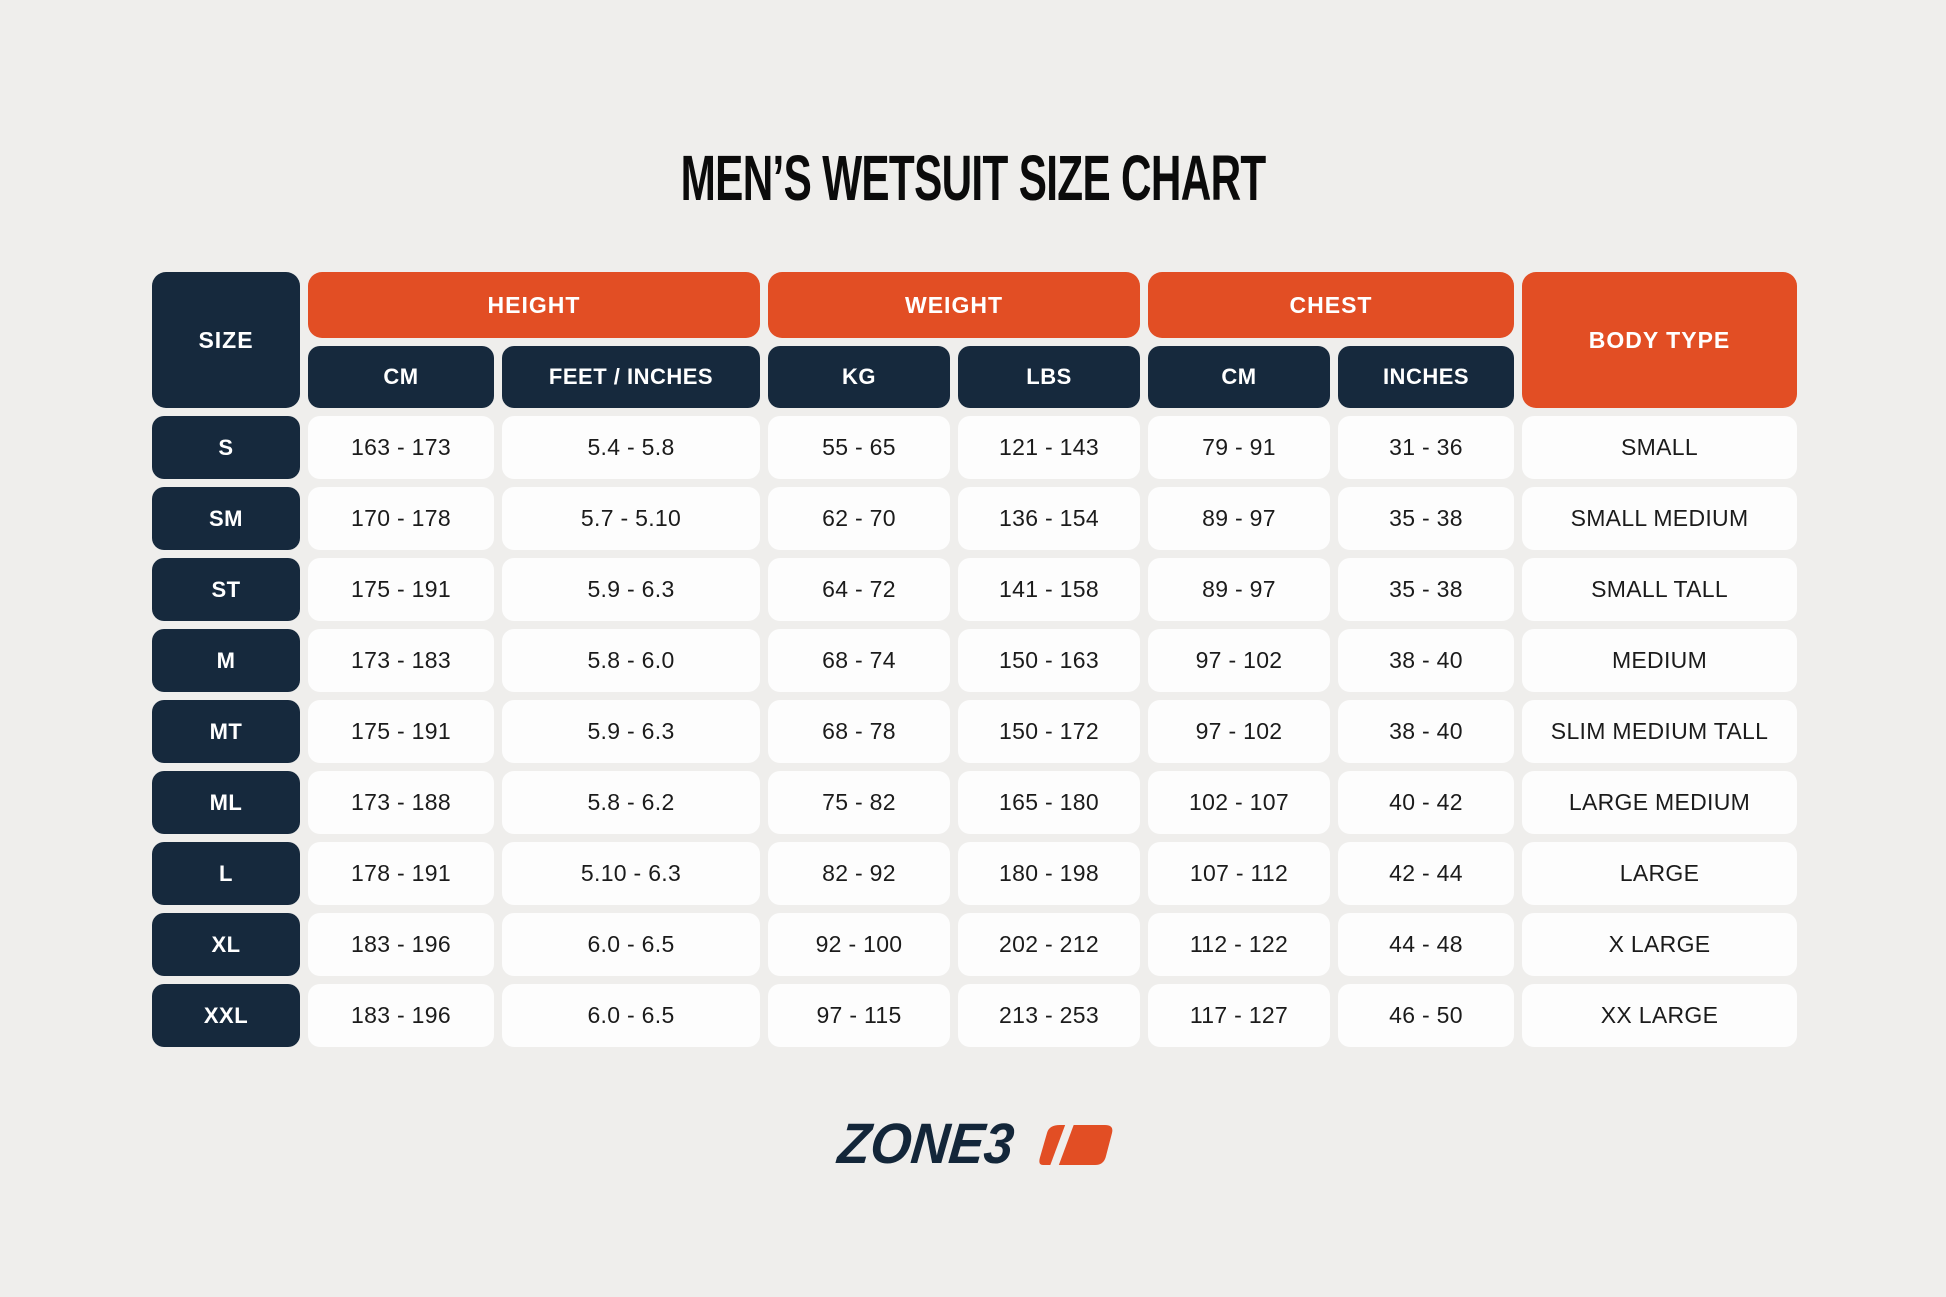 Image resolution: width=1946 pixels, height=1297 pixels. Describe the element at coordinates (1239, 873) in the screenshot. I see `chest-cm-cell: 107 - 112` at that location.